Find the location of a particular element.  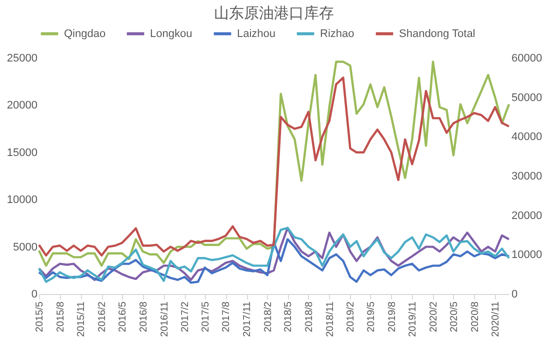

x-tick-label: 2016/2 is located at coordinates (102, 316).